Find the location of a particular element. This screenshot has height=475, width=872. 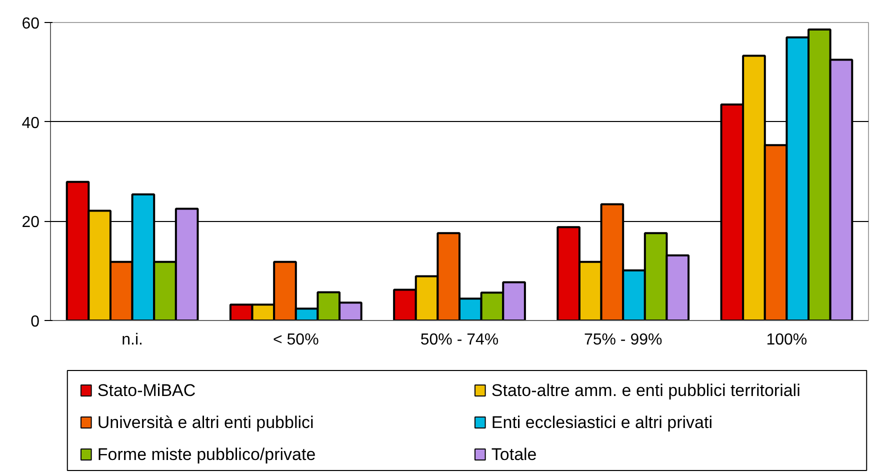

legend-label: Forme miste pubblico/private is located at coordinates (206, 454).